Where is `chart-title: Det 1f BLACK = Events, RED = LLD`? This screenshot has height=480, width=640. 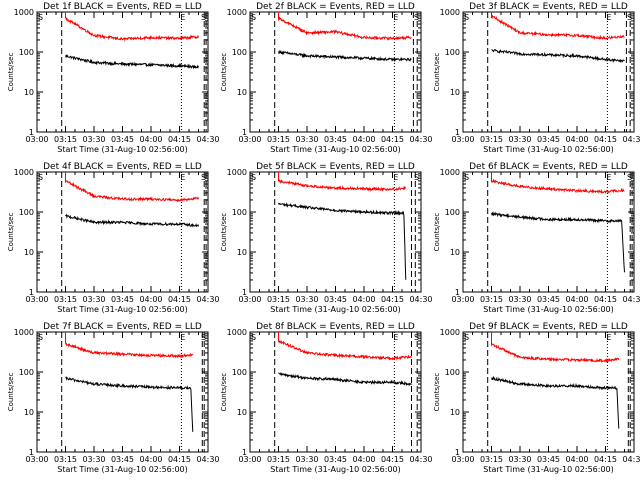
chart-title: Det 1f BLACK = Events, RED = LLD is located at coordinates (122, 7).